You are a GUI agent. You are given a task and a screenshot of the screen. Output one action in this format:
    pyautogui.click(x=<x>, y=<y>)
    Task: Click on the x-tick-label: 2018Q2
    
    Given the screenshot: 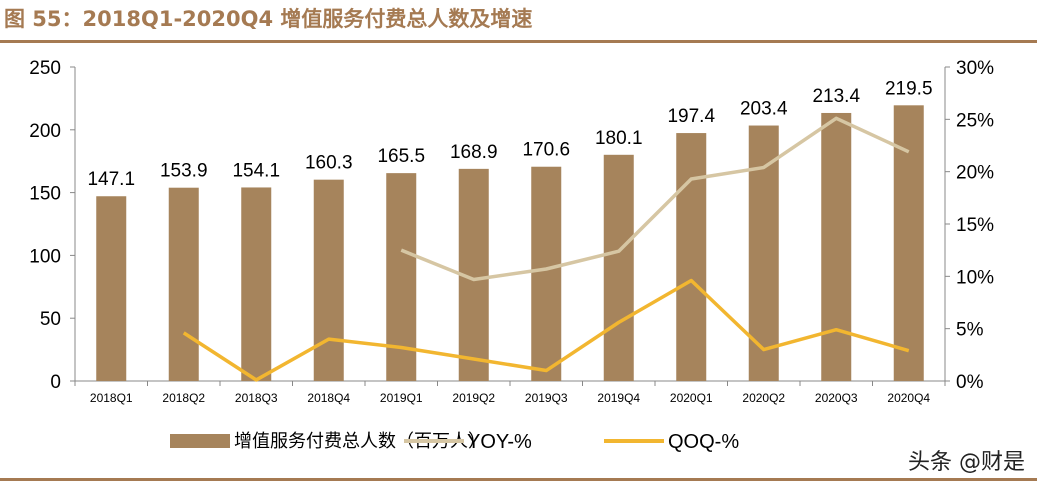 What is the action you would take?
    pyautogui.click(x=183, y=398)
    